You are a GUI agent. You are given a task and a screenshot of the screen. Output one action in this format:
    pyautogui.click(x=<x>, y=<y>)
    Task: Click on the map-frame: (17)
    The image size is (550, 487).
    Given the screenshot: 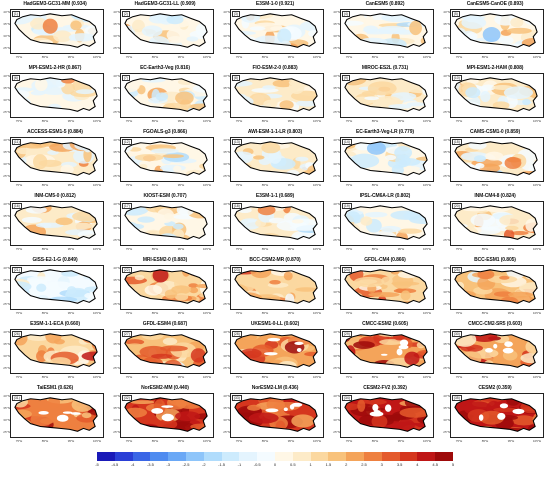 What is the action you would take?
    pyautogui.click(x=167, y=223)
    